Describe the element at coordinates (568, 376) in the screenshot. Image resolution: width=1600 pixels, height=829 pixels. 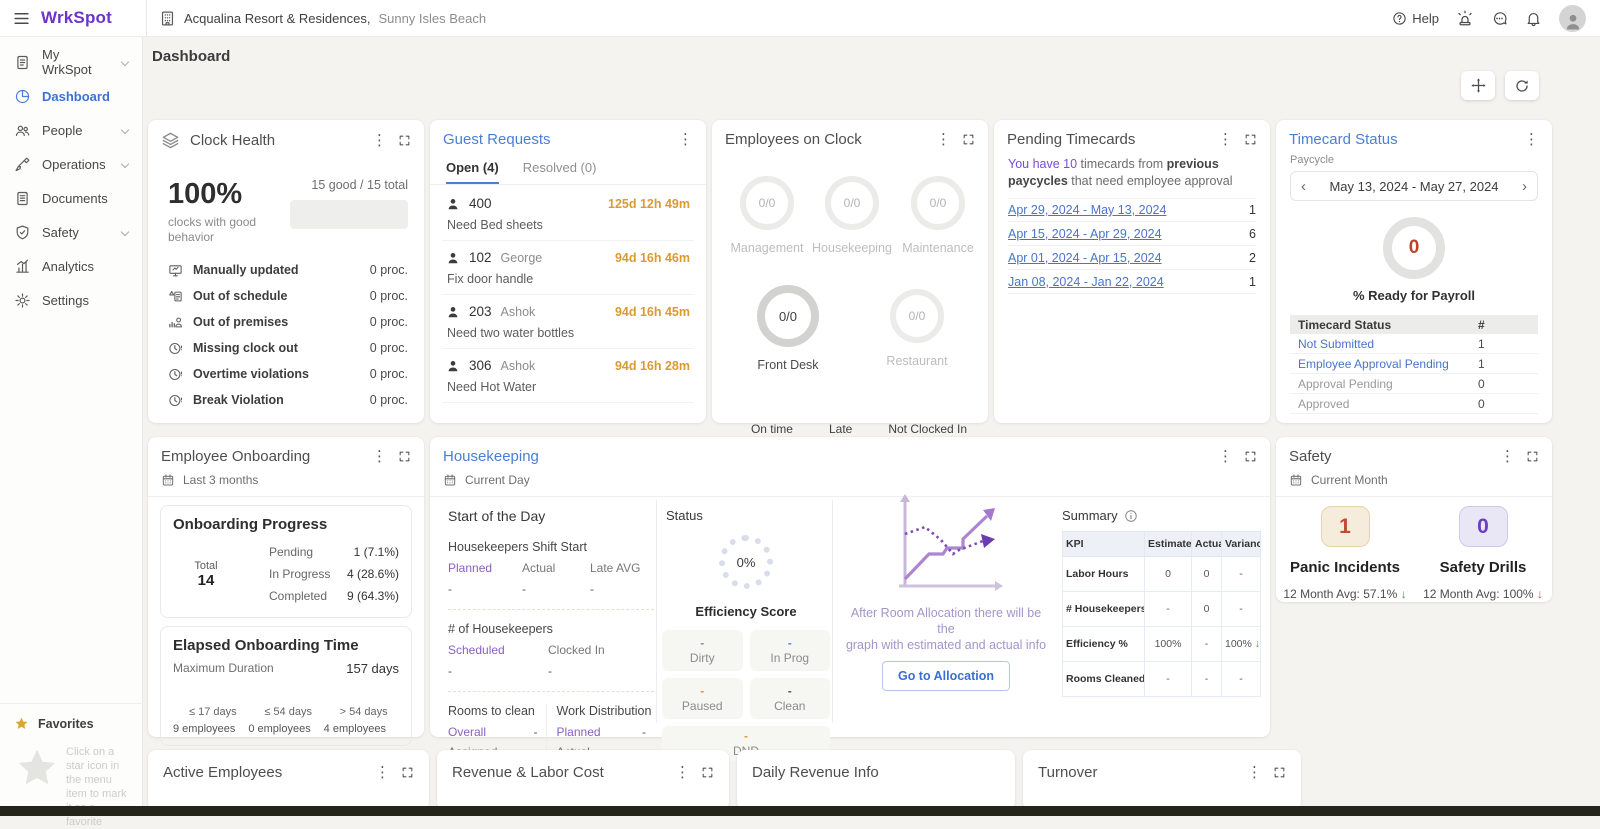
I see `guest-request-item: 306 Ashok 94d 16h 28m Need Hot Water` at that location.